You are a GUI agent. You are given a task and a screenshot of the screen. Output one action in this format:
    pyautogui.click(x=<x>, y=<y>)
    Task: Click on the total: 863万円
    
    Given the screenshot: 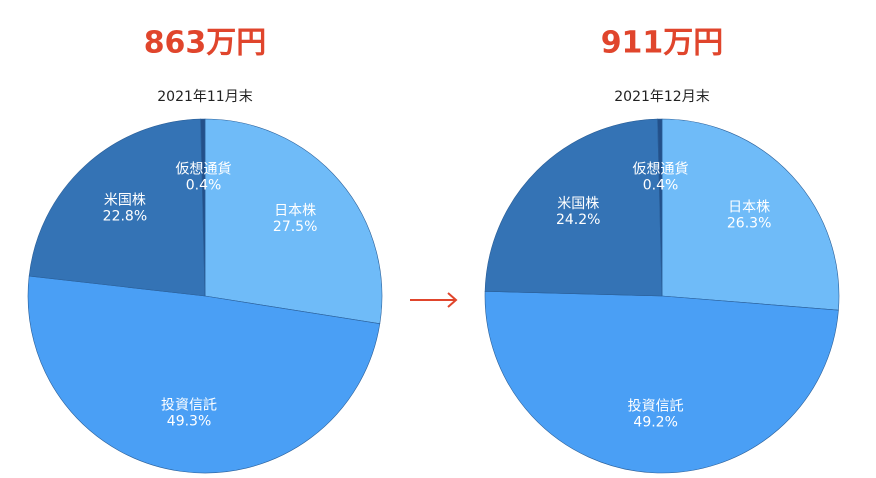 What is the action you would take?
    pyautogui.click(x=205, y=43)
    